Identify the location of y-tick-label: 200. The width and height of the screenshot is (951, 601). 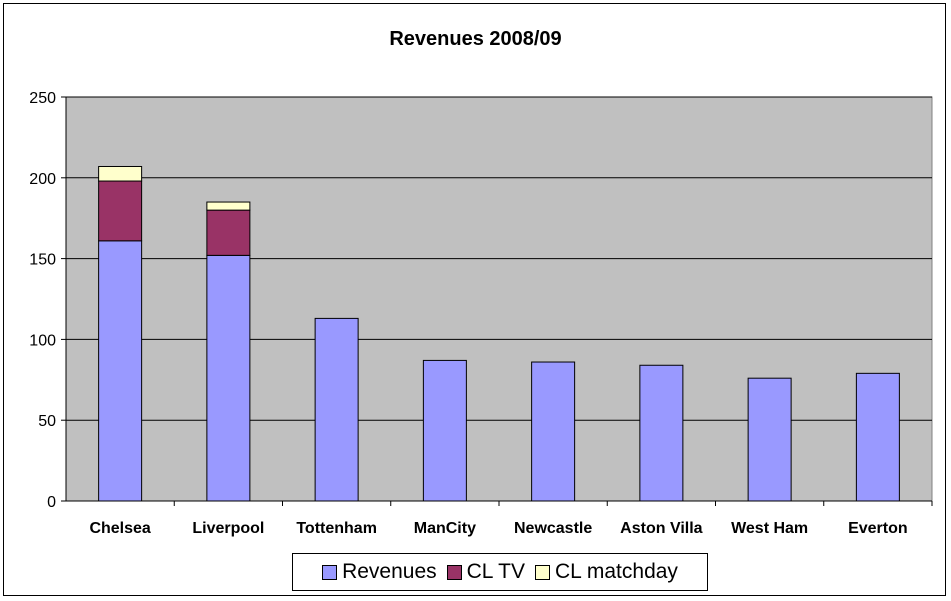
(42, 179).